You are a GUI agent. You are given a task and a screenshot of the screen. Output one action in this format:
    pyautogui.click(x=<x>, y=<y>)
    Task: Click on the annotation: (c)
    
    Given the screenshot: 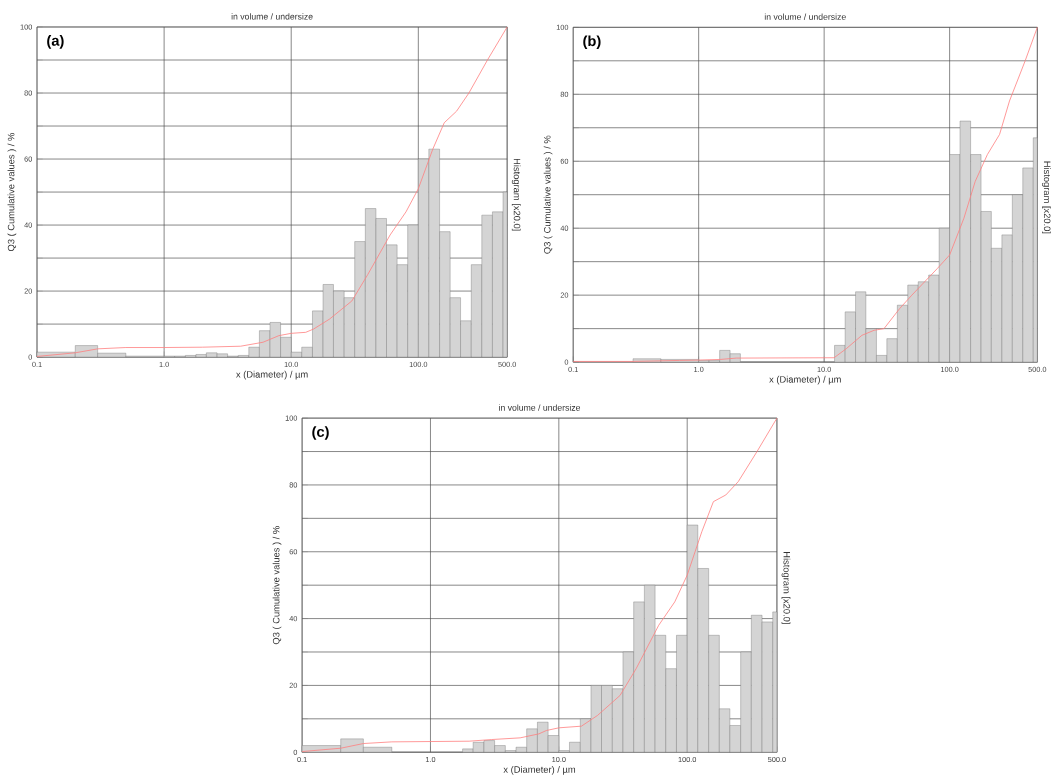 What is the action you would take?
    pyautogui.click(x=320, y=433)
    